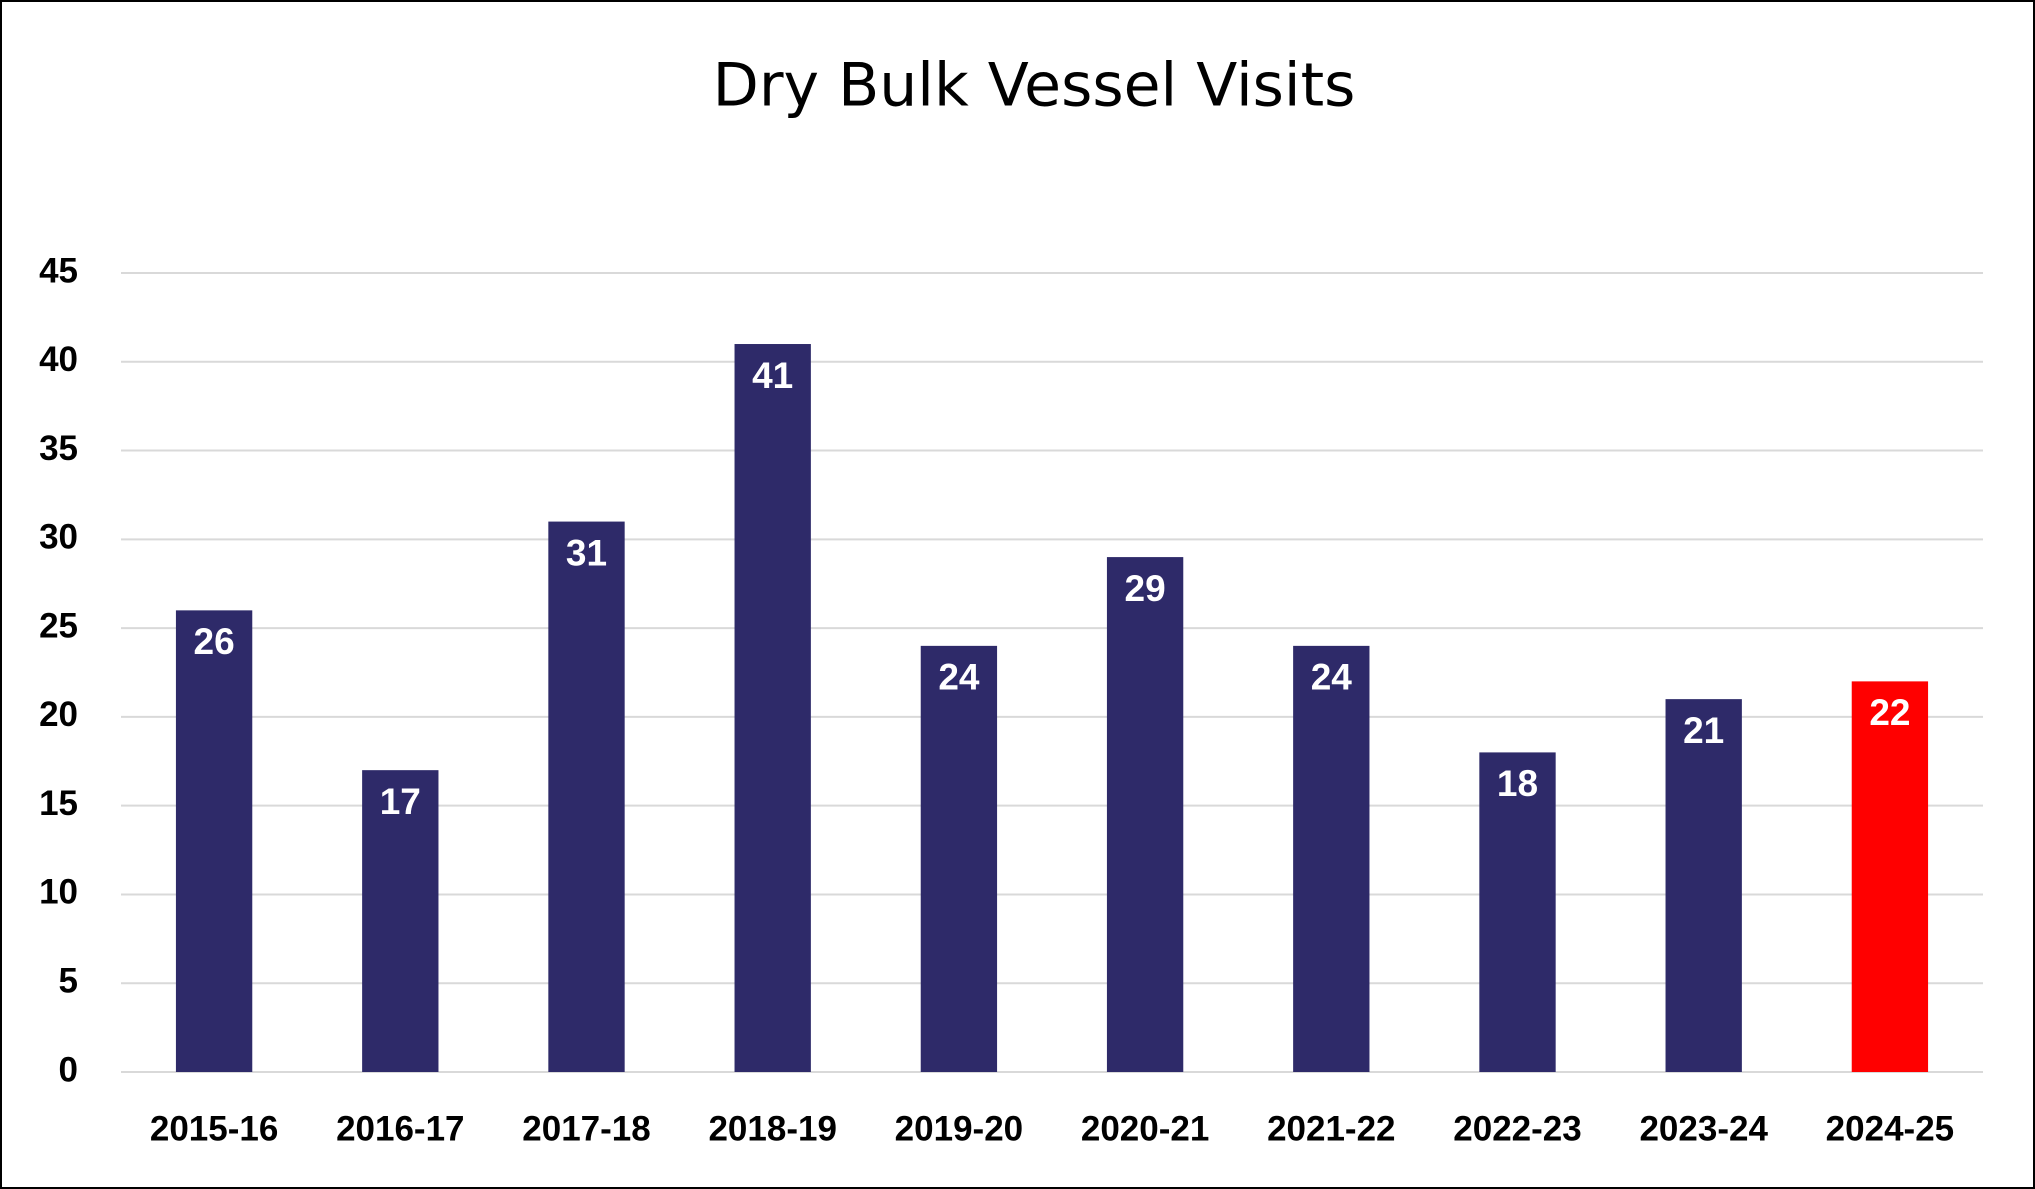  I want to click on chart-title: Dry Bulk Vessel Visits, so click(1034, 86).